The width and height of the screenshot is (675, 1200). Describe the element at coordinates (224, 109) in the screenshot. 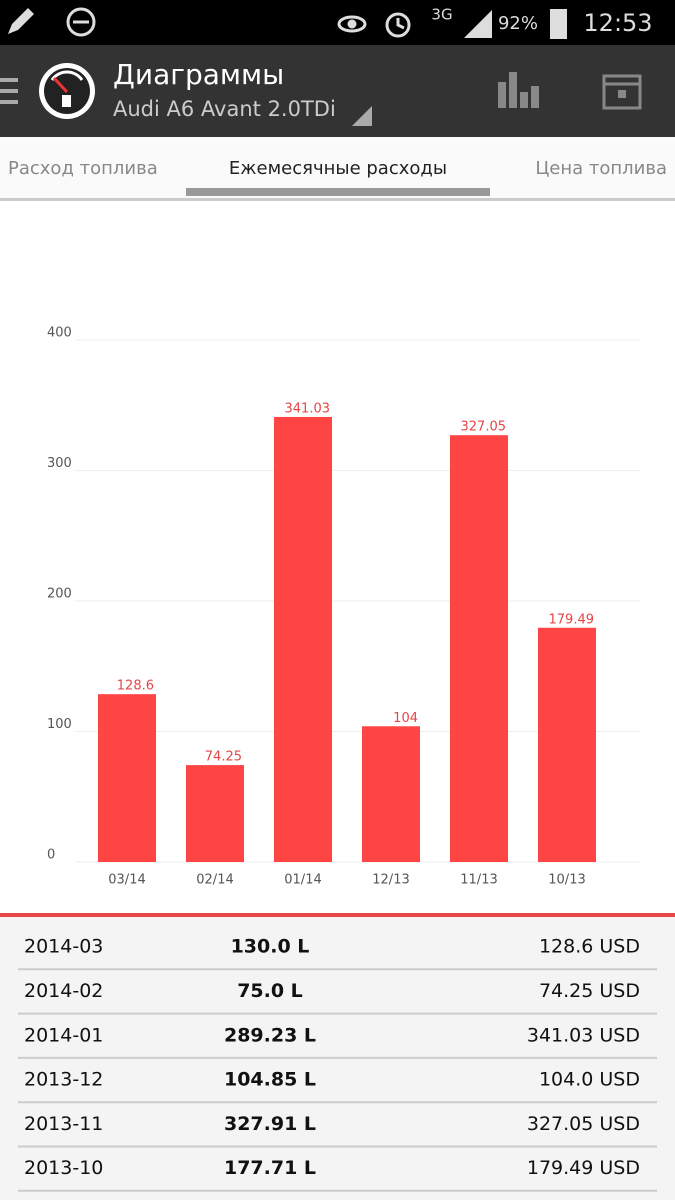

I see `vehicle-selector: Audi A6 Avant 2.0TDi` at that location.